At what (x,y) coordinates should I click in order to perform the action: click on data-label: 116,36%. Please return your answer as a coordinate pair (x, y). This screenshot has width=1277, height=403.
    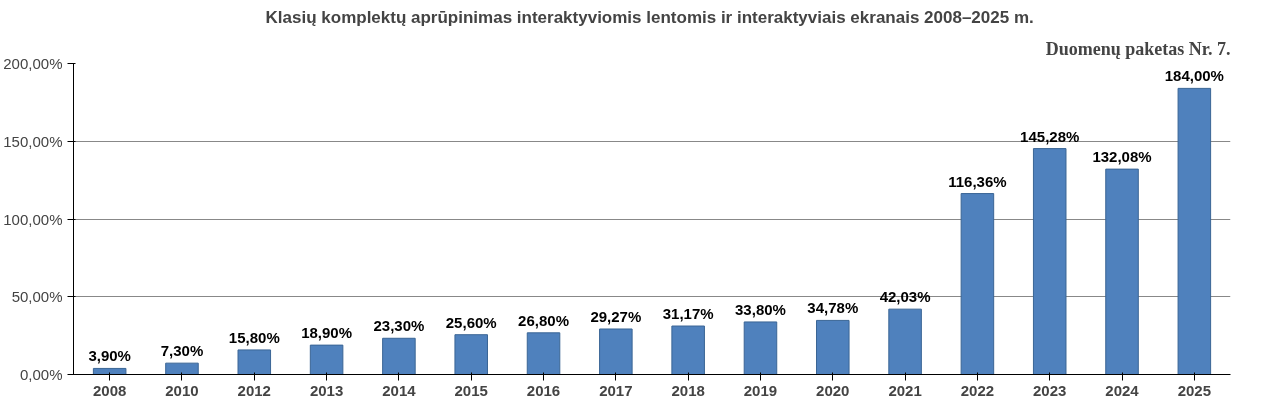
    Looking at the image, I should click on (977, 181).